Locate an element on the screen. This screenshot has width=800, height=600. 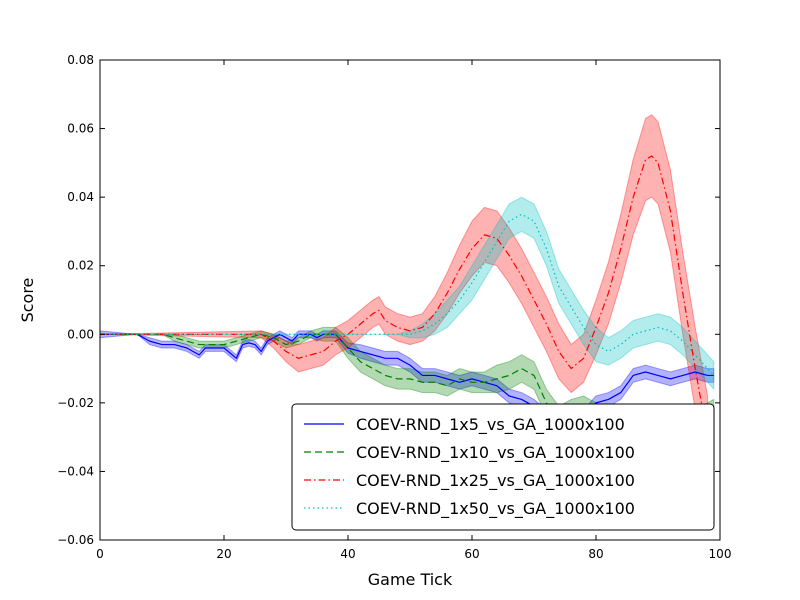
legend-label-2: COEV-RND_1x10_vs_GA_1000x100 is located at coordinates (495, 453).